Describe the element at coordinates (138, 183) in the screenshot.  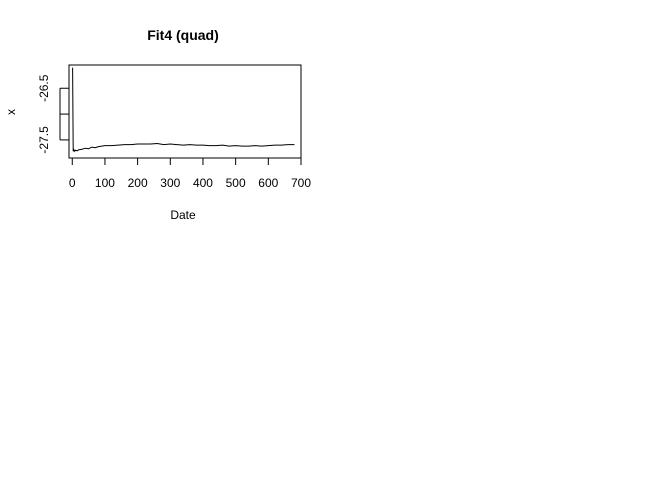
I see `x-tick-label: 200` at that location.